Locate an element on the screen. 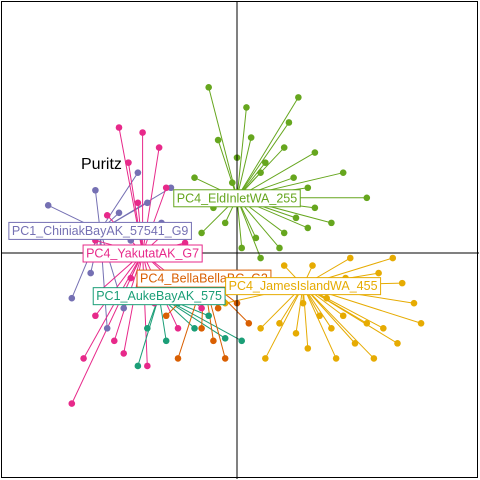  series-label: PC1_ChiniakBayAK_57541_G9 is located at coordinates (100, 230).